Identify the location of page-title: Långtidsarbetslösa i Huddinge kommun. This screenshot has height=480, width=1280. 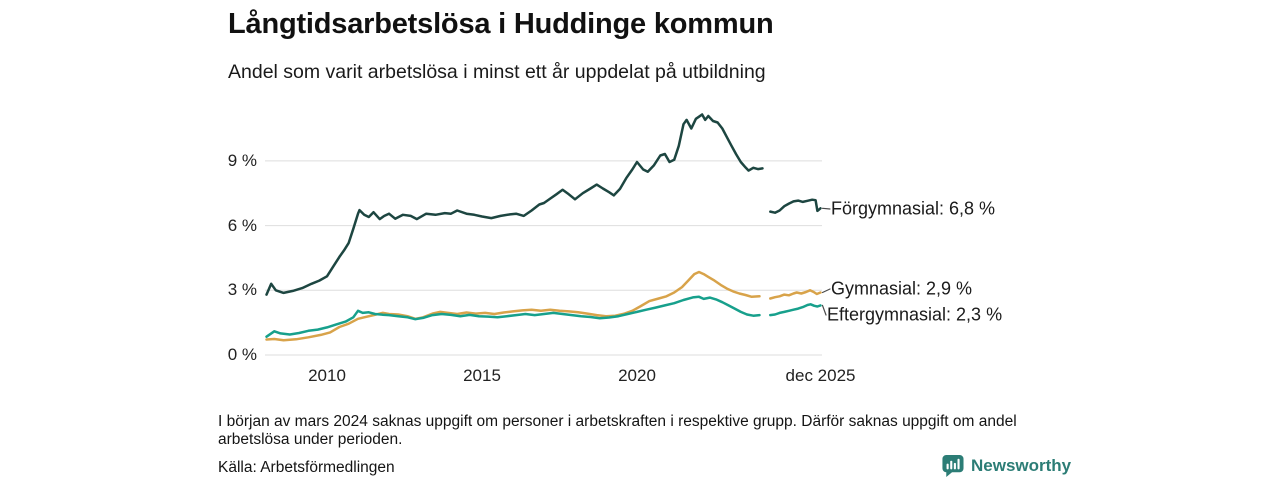
(501, 24).